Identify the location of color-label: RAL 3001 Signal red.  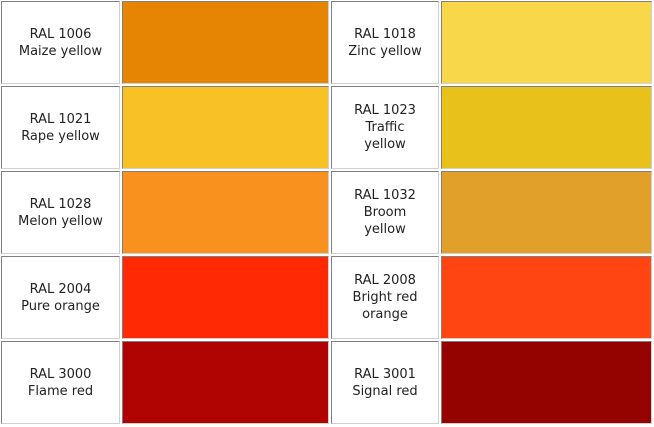
(385, 382).